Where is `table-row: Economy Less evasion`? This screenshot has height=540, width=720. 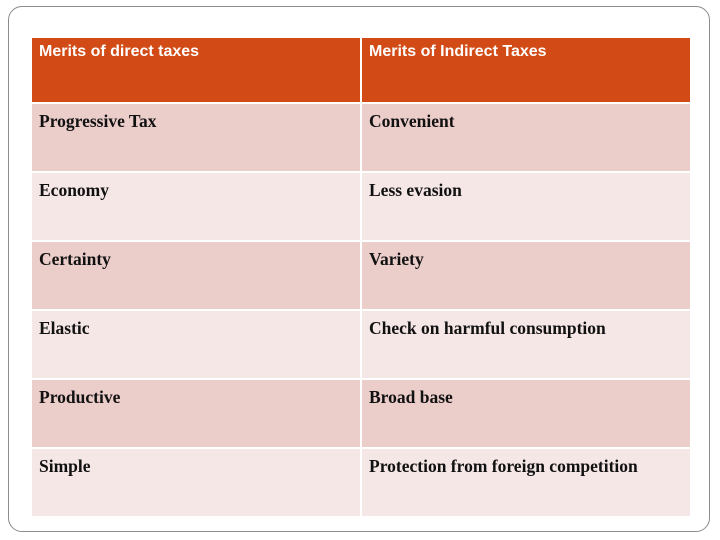 table-row: Economy Less evasion is located at coordinates (361, 206).